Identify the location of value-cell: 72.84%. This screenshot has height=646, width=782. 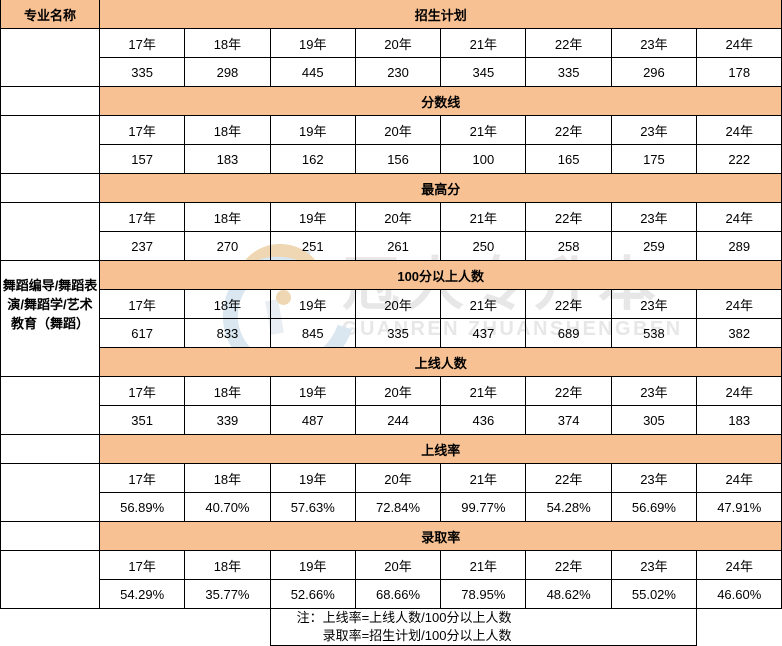
(398, 507).